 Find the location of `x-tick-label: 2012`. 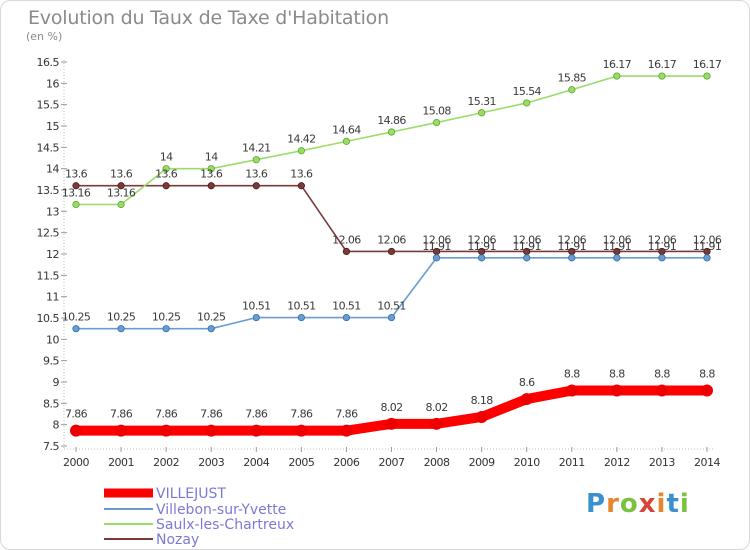

x-tick-label: 2012 is located at coordinates (617, 462).